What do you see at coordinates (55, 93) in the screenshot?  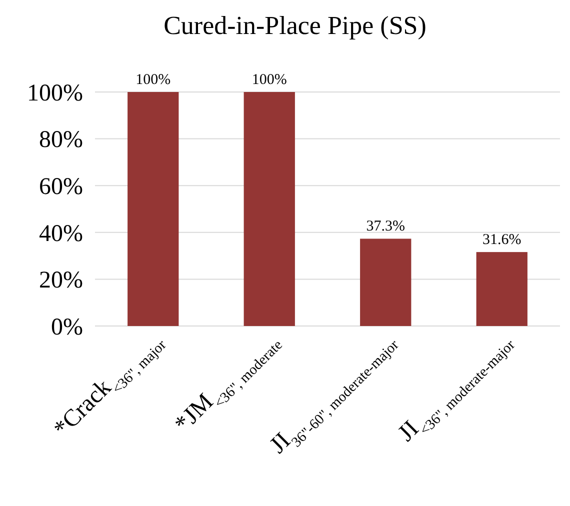 I see `y-tick-label: 100%` at bounding box center [55, 93].